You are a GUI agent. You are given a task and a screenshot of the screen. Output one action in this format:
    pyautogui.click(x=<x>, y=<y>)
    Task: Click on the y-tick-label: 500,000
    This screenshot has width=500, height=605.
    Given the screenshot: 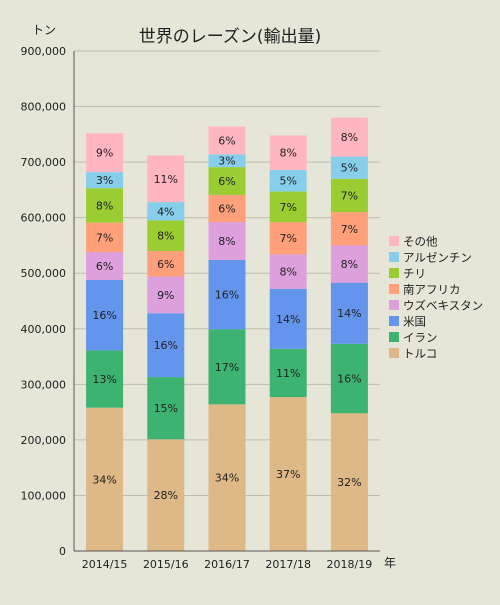 What is the action you would take?
    pyautogui.click(x=44, y=273)
    